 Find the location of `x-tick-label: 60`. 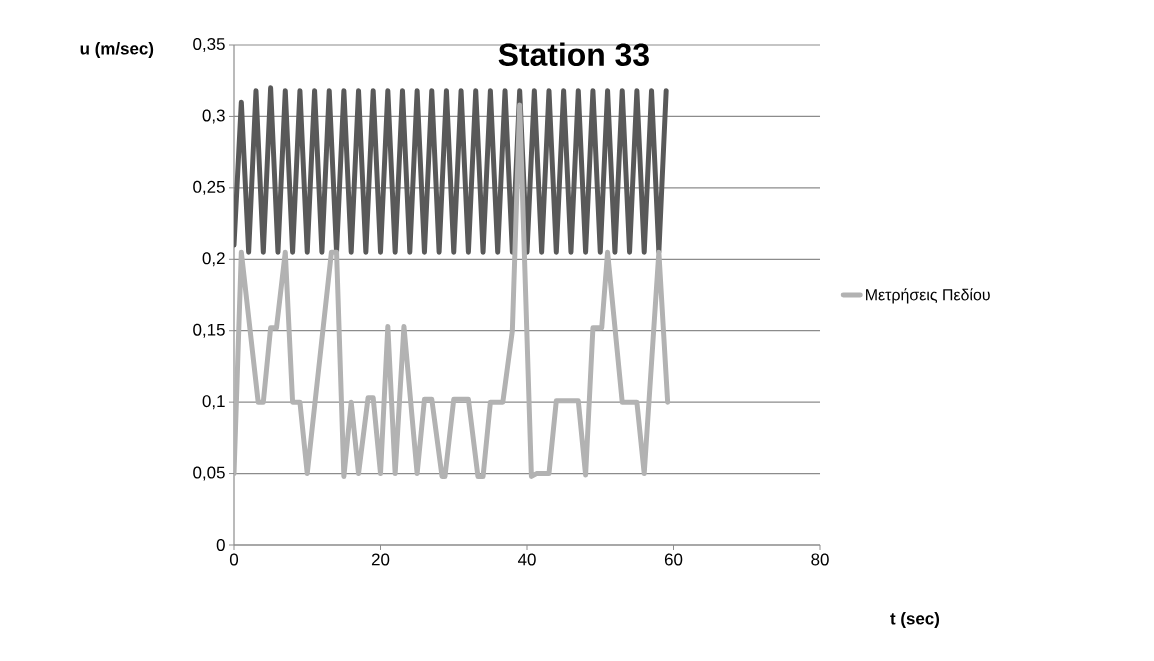

x-tick-label: 60 is located at coordinates (673, 559).